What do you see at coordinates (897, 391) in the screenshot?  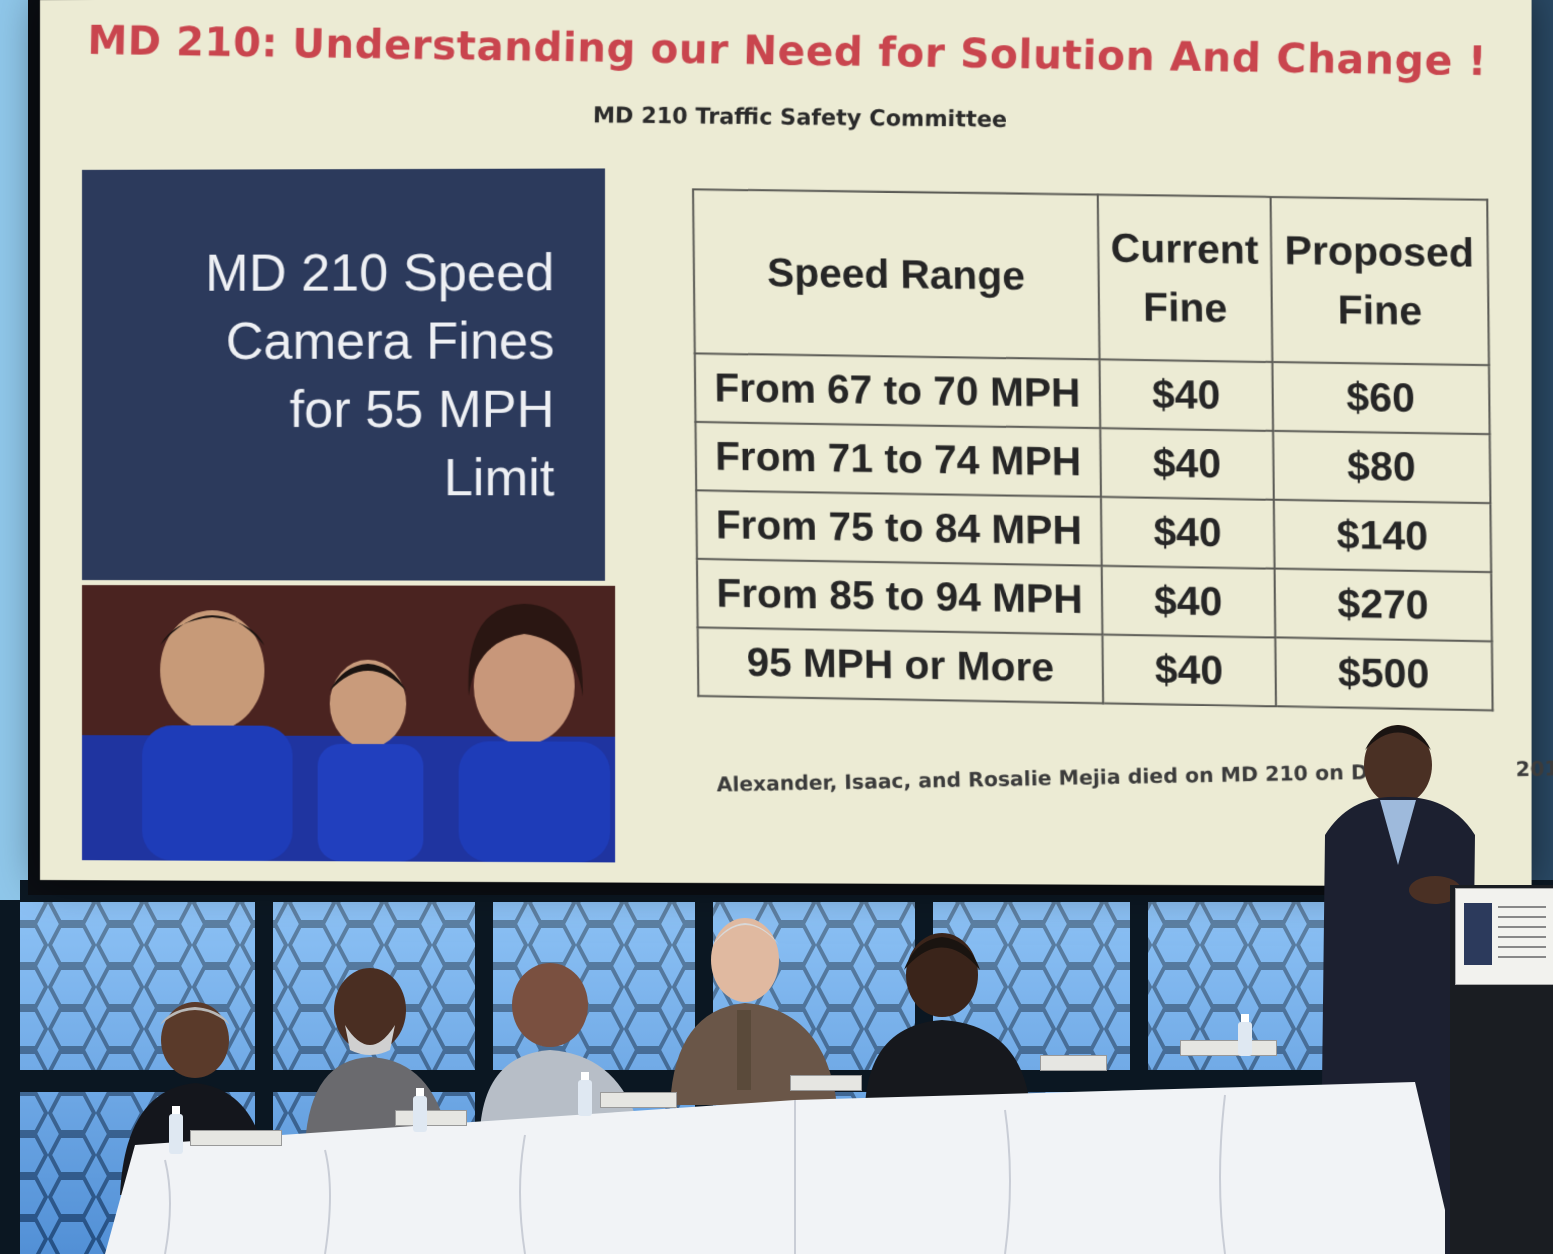 I see `speed-range-cell: From 67 to 70 MPH` at bounding box center [897, 391].